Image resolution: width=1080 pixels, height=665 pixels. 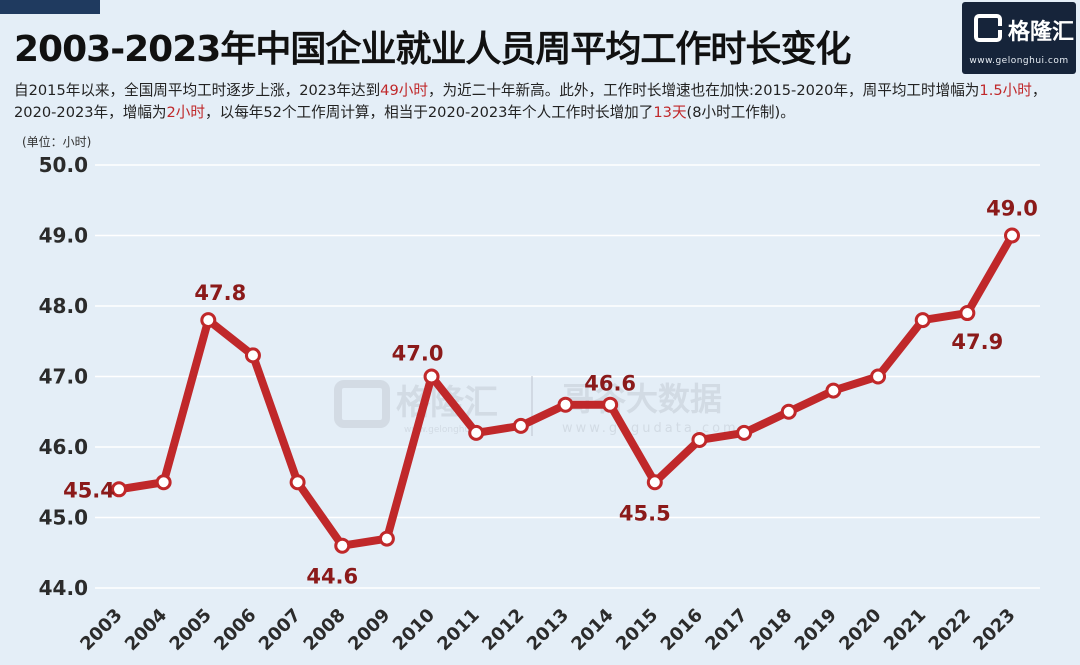 I want to click on watermark-g-icon, so click(x=362, y=404).